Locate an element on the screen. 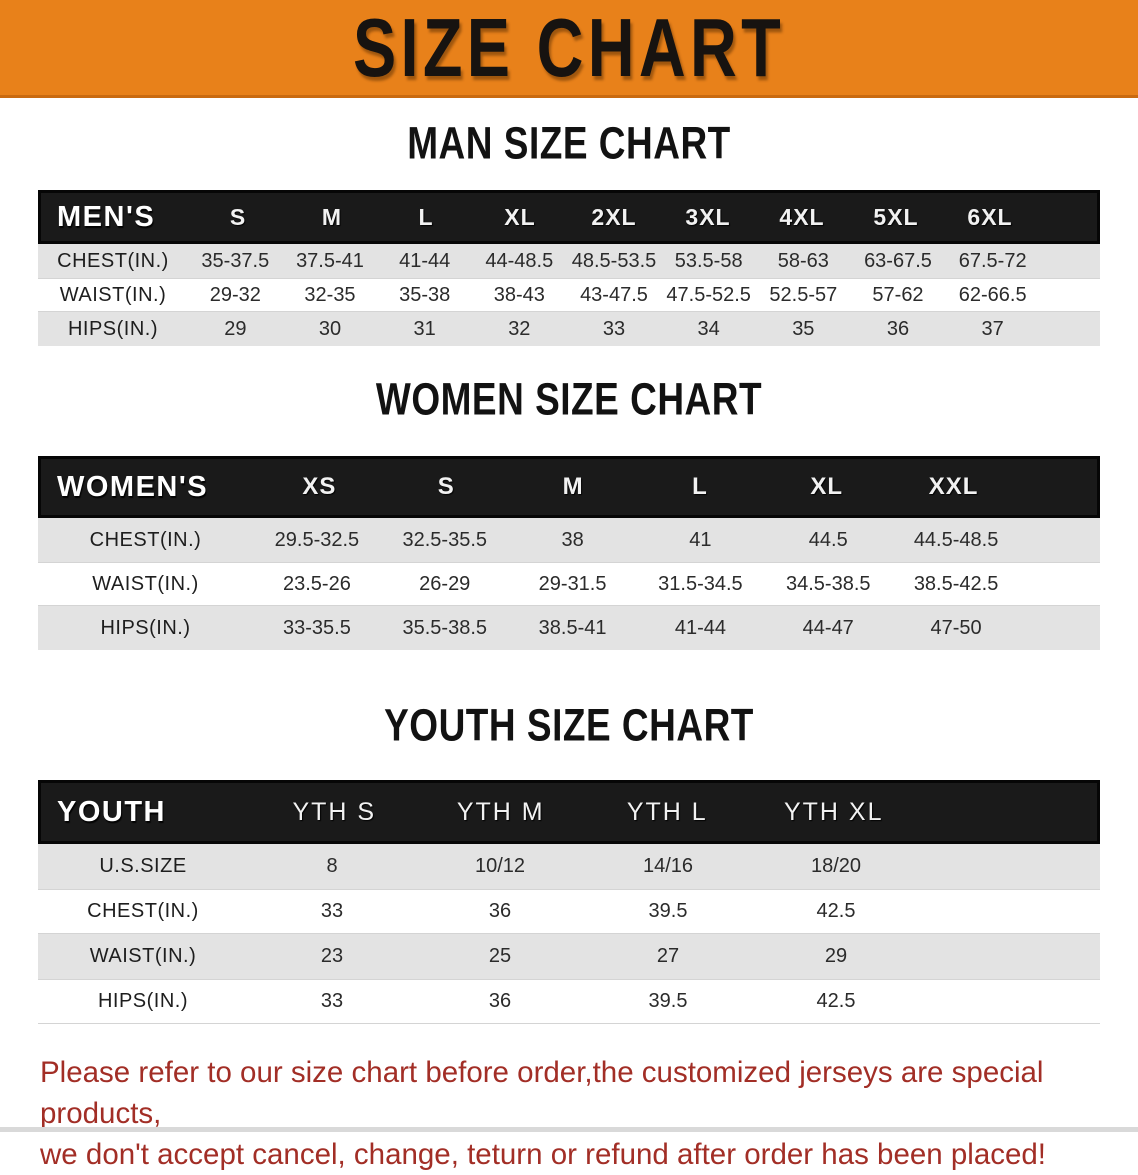  cell-value: 67.5-72 is located at coordinates (992, 260).